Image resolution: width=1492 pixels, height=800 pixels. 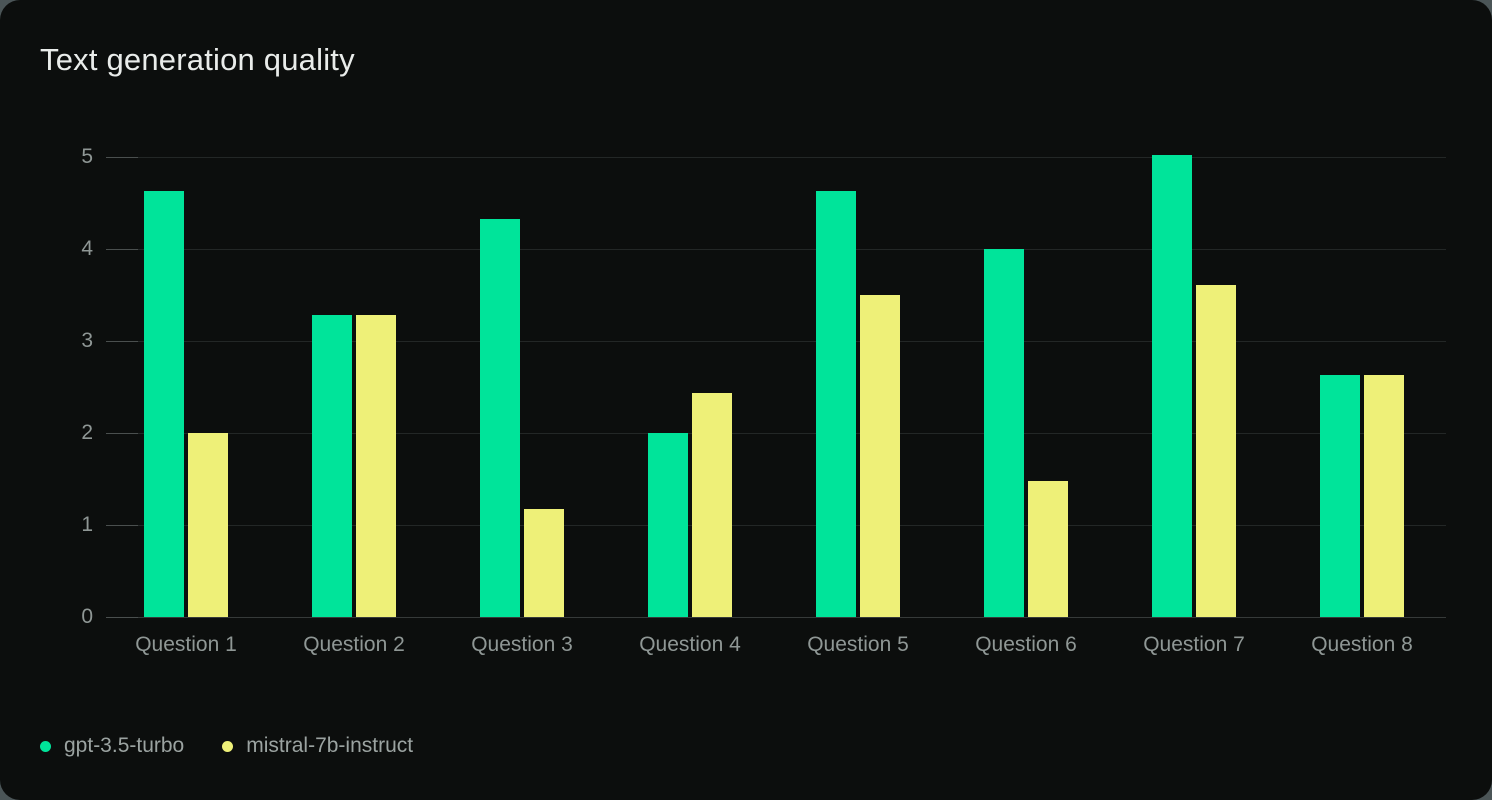 I want to click on legend-label: mistral-7b-instruct, so click(x=330, y=745).